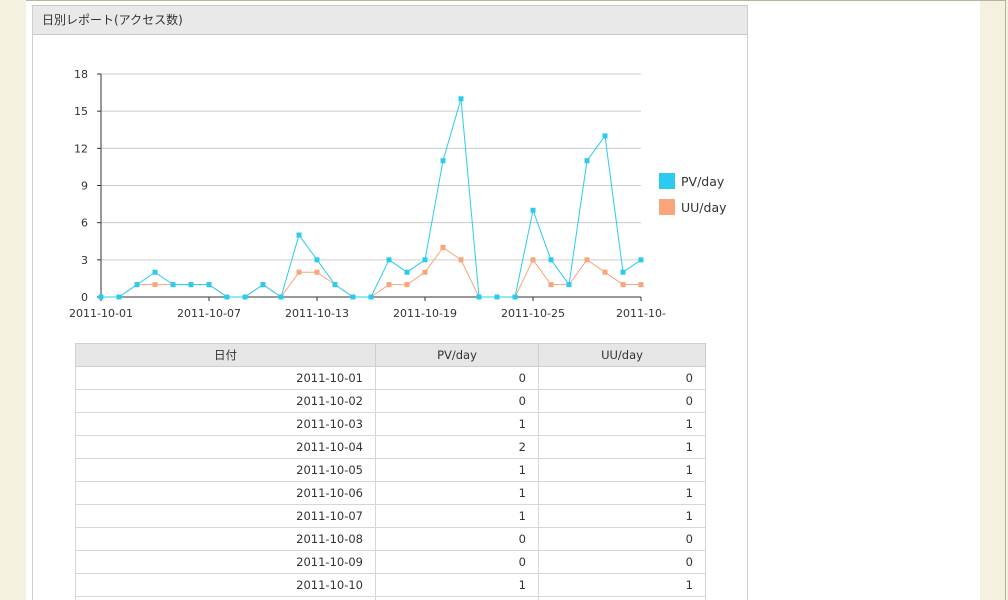 This screenshot has height=600, width=1008. Describe the element at coordinates (209, 313) in the screenshot. I see `x-tick-label: 2011-10-07` at that location.